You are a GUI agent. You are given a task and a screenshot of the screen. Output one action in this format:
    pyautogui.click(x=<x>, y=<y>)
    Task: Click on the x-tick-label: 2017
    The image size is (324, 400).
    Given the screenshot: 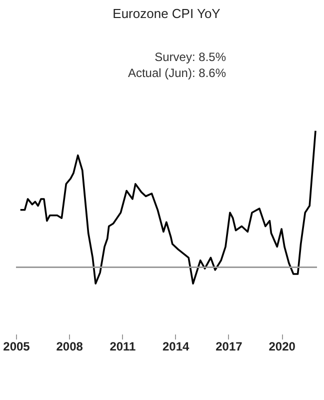 What is the action you would take?
    pyautogui.click(x=229, y=347)
    